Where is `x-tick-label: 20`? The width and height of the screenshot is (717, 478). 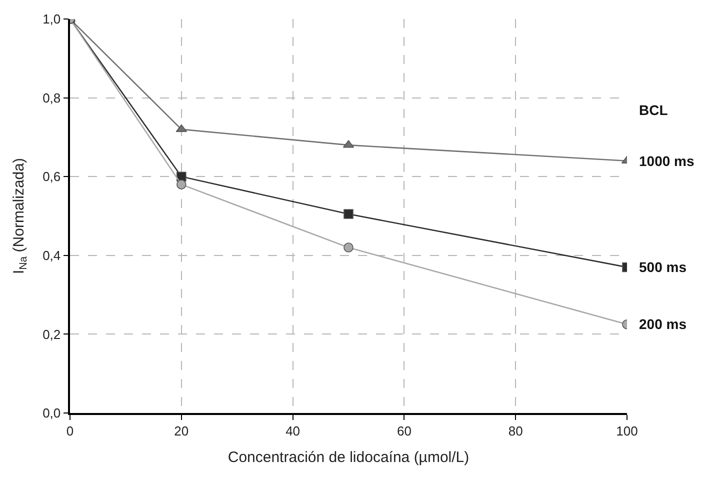 x-tick-label: 20 is located at coordinates (181, 430).